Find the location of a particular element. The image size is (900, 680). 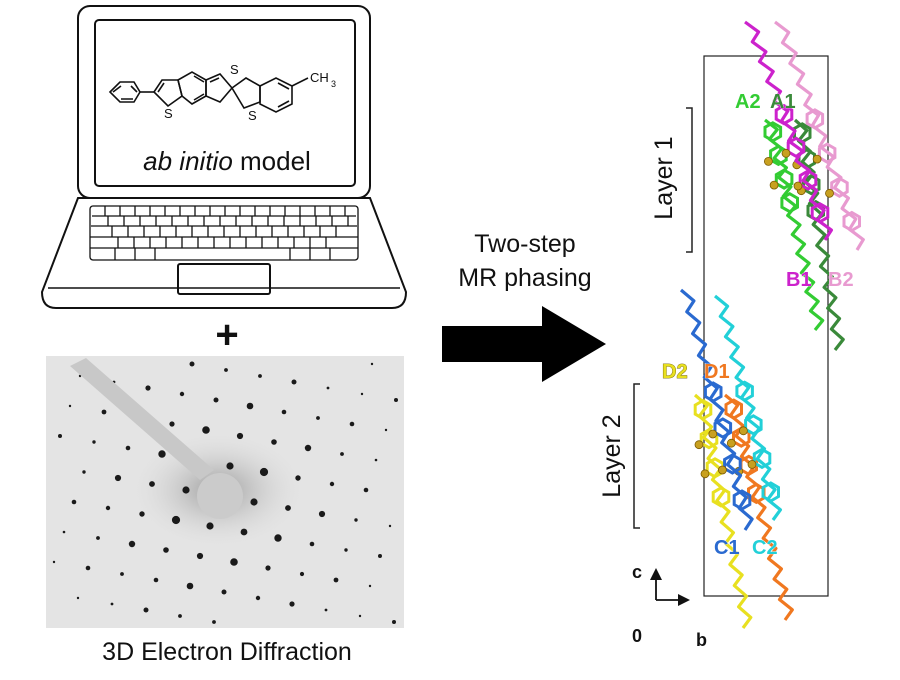

label-B2: B2 is located at coordinates (841, 280).